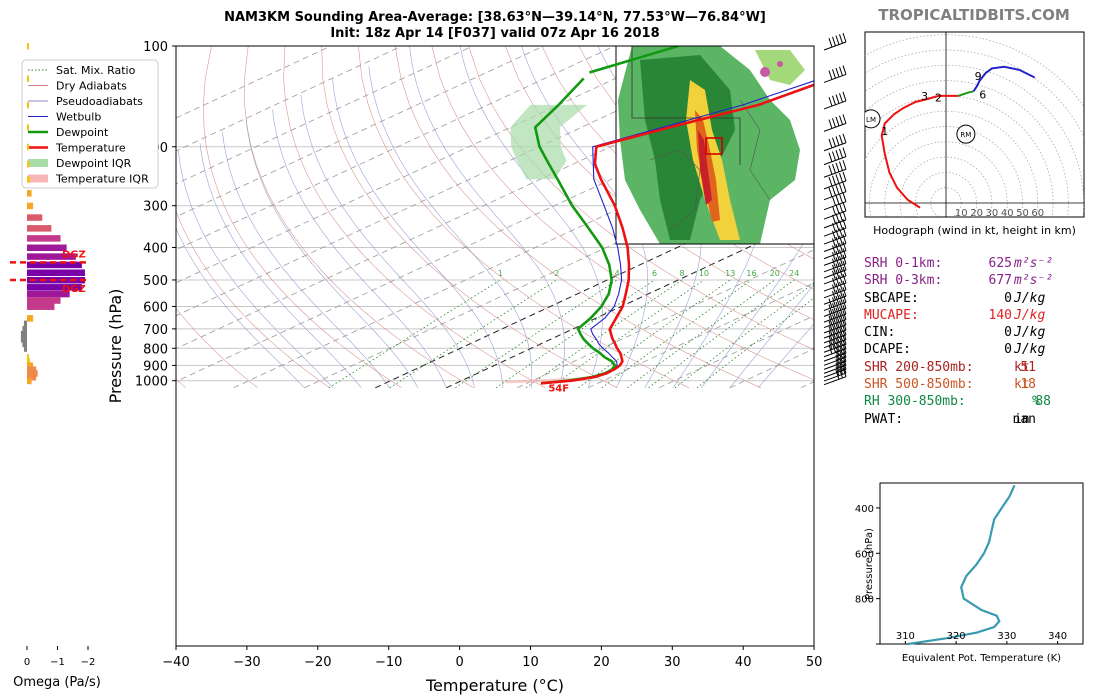 This screenshot has height=700, width=1100. What do you see at coordinates (919, 385) in the screenshot?
I see `index-label: SHR 500-850mb:` at bounding box center [919, 385].